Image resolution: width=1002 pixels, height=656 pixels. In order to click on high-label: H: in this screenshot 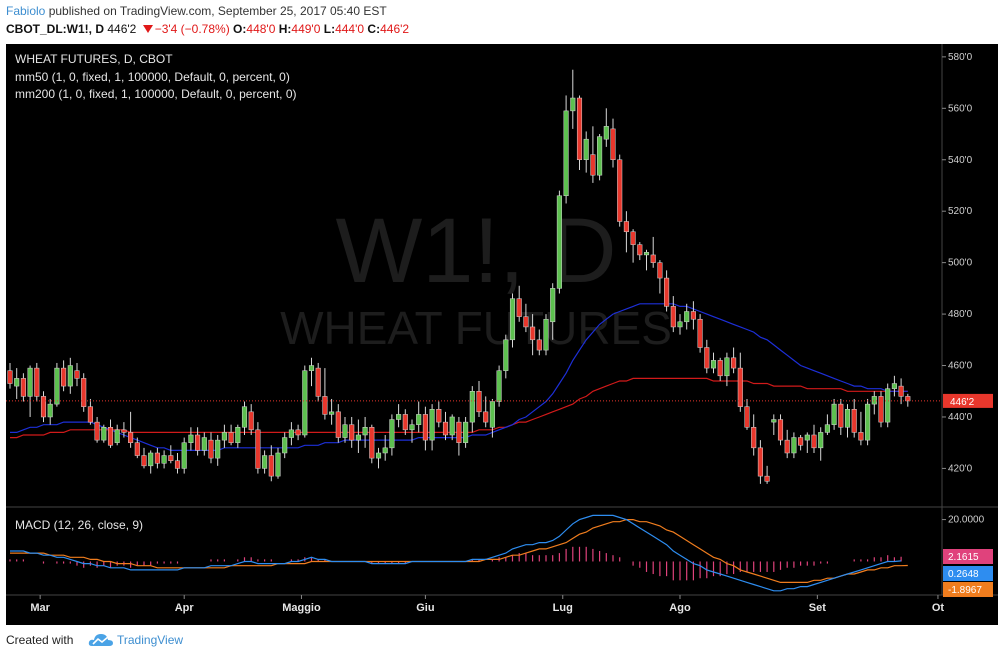, I will do `click(285, 29)`.